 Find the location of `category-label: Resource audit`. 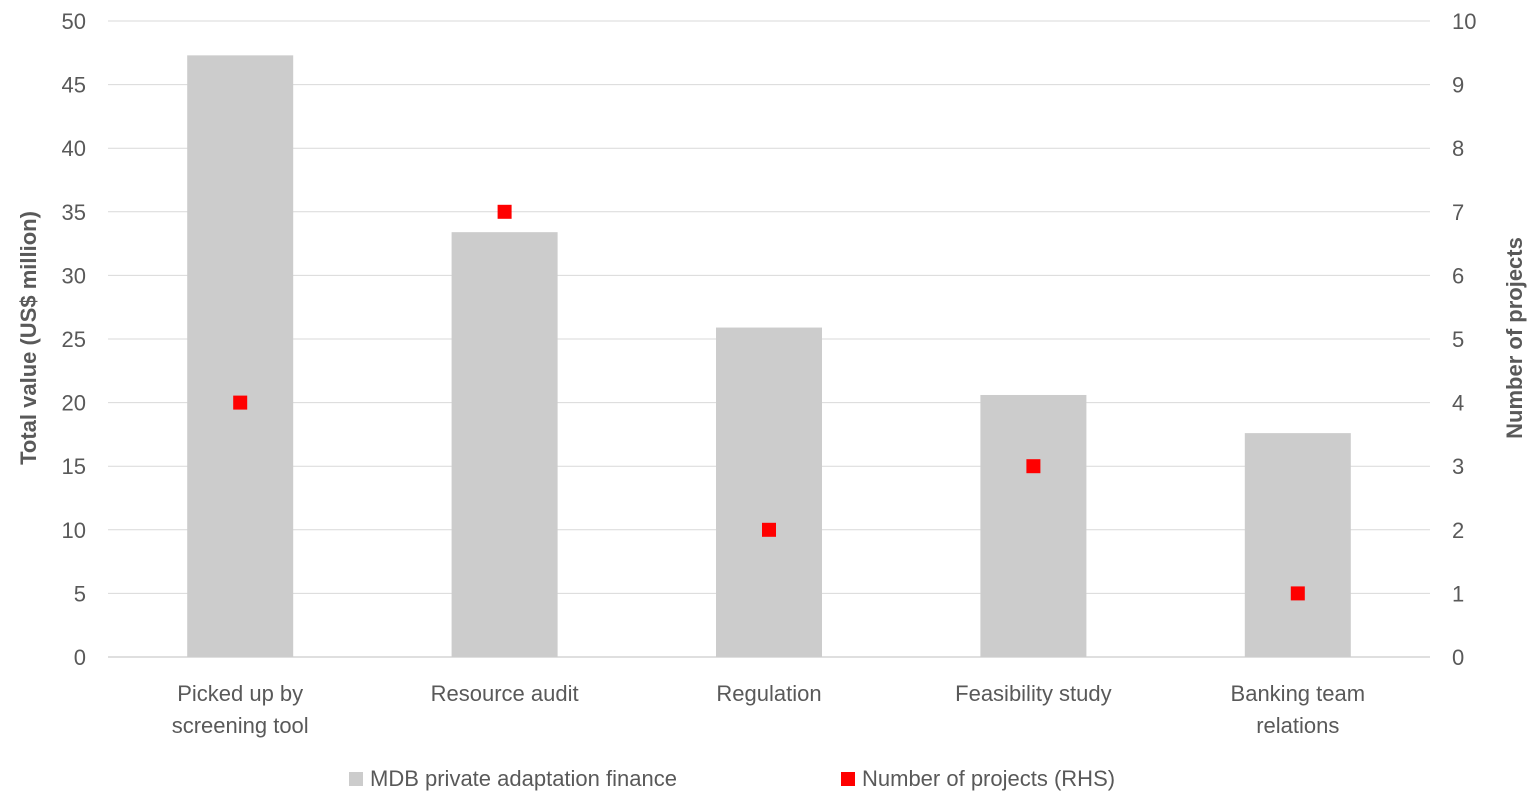

category-label: Resource audit is located at coordinates (505, 693).